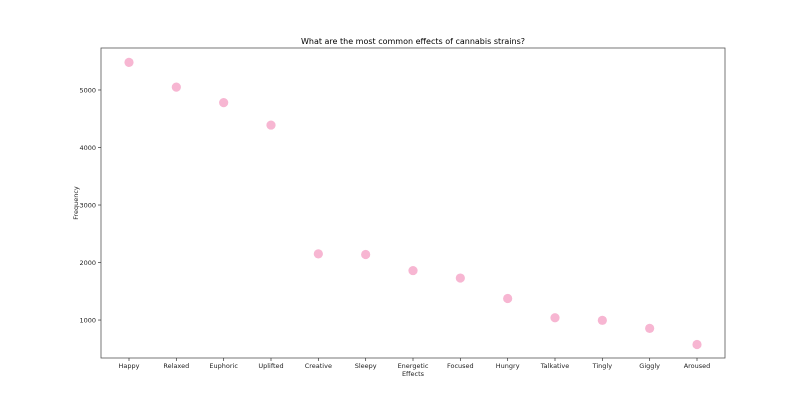 This screenshot has height=403, width=806. What do you see at coordinates (508, 366) in the screenshot?
I see `x-tick-label: Hungry` at bounding box center [508, 366].